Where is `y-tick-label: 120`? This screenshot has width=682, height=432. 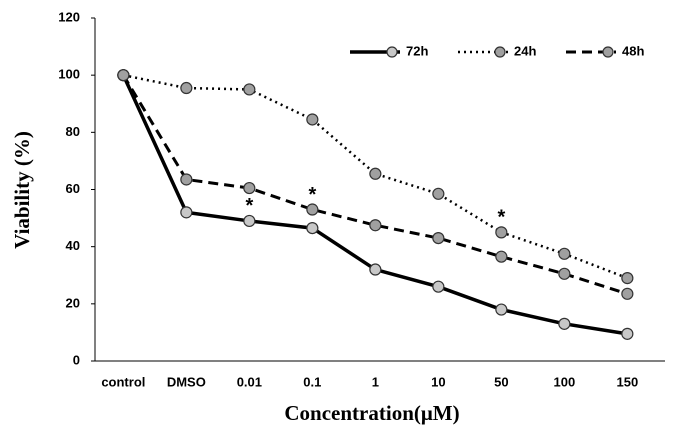 y-tick-label: 120 is located at coordinates (69, 16).